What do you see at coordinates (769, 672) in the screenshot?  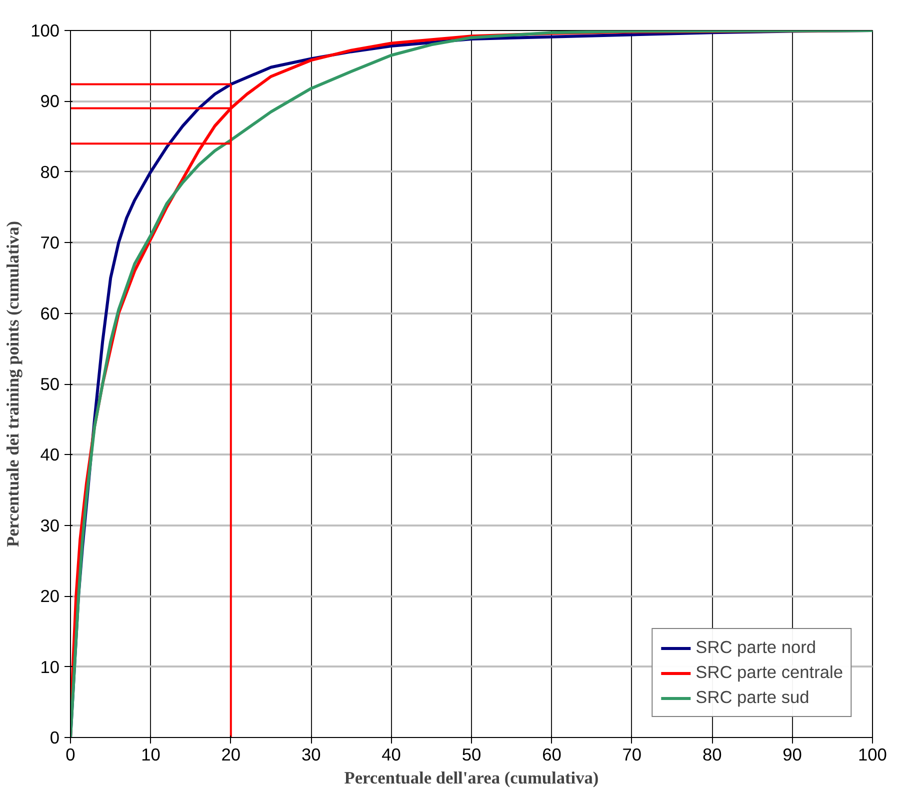 I see `legend-label: SRC parte centrale` at bounding box center [769, 672].